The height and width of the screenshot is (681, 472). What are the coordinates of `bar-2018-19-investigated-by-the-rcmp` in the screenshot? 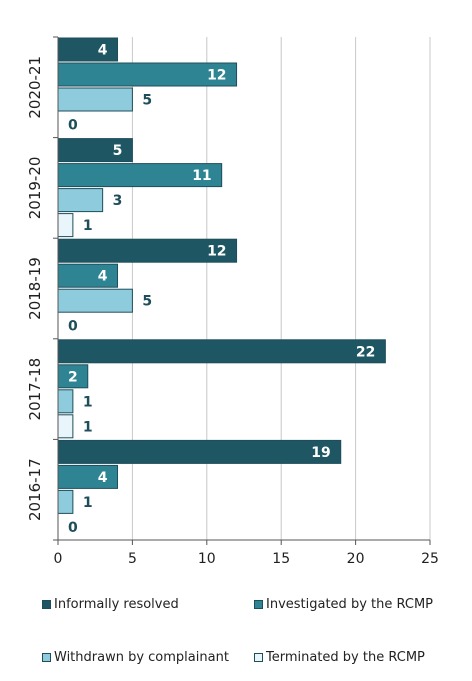 It's located at (88, 275).